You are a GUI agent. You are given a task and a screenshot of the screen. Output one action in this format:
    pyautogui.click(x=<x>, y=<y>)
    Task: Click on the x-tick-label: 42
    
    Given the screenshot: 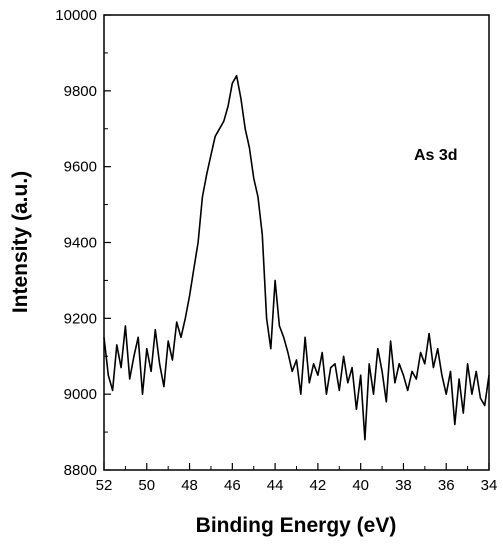 What is the action you would take?
    pyautogui.click(x=318, y=485)
    